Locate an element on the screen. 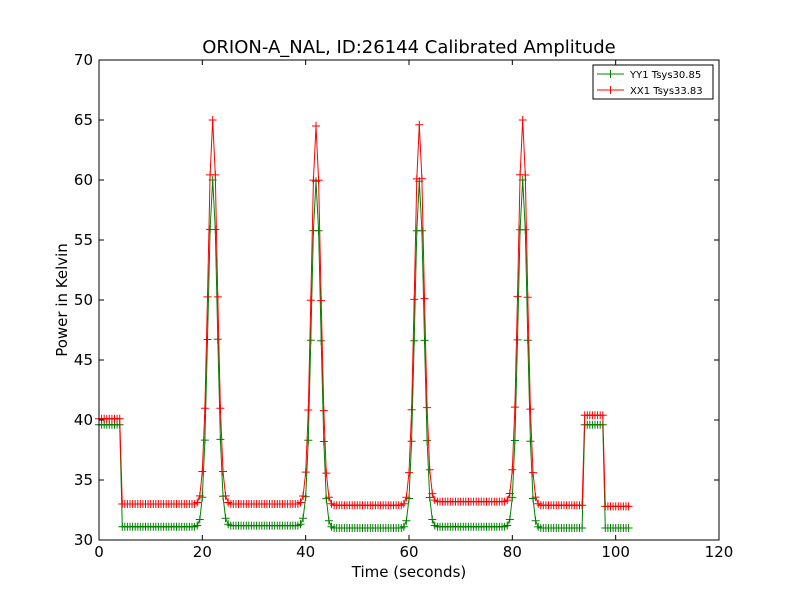 The height and width of the screenshot is (600, 800). legend-label-xx1: XX1 Tsys33.83 is located at coordinates (666, 91).